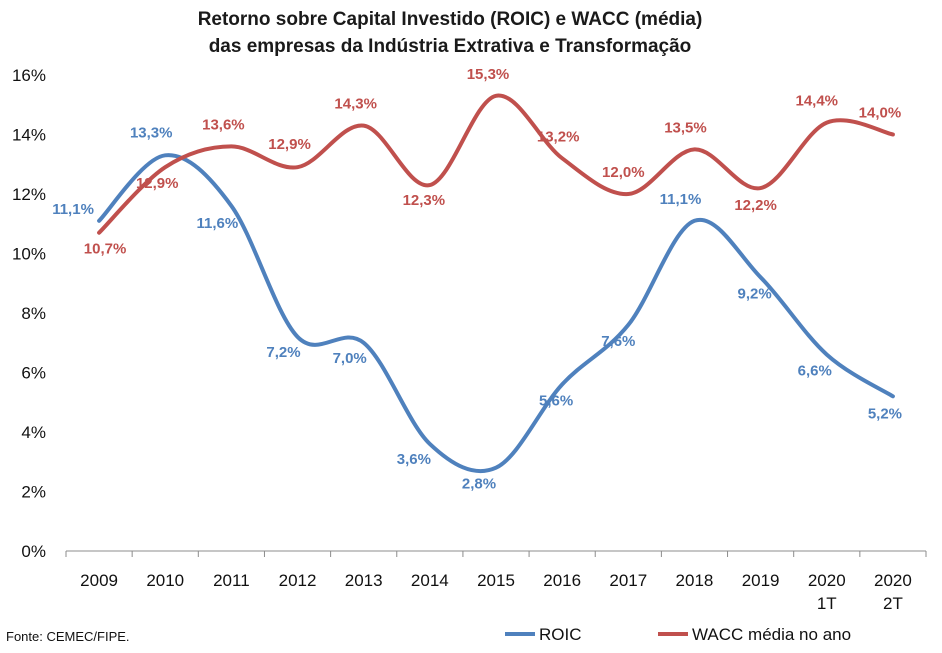 The image size is (942, 653). Describe the element at coordinates (355, 104) in the screenshot. I see `wacc-data-label: 14,3%` at that location.